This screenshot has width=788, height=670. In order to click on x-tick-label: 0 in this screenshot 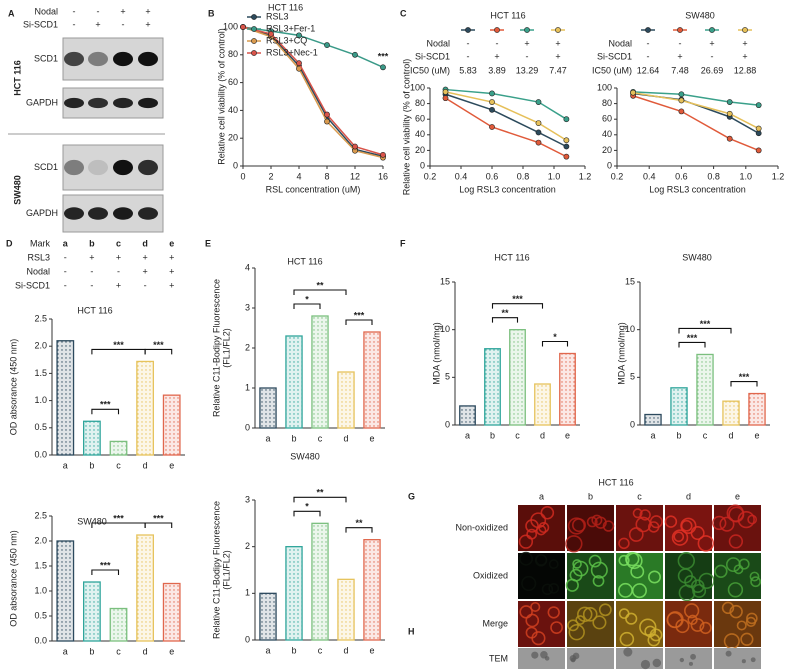, I will do `click(242, 176)`.